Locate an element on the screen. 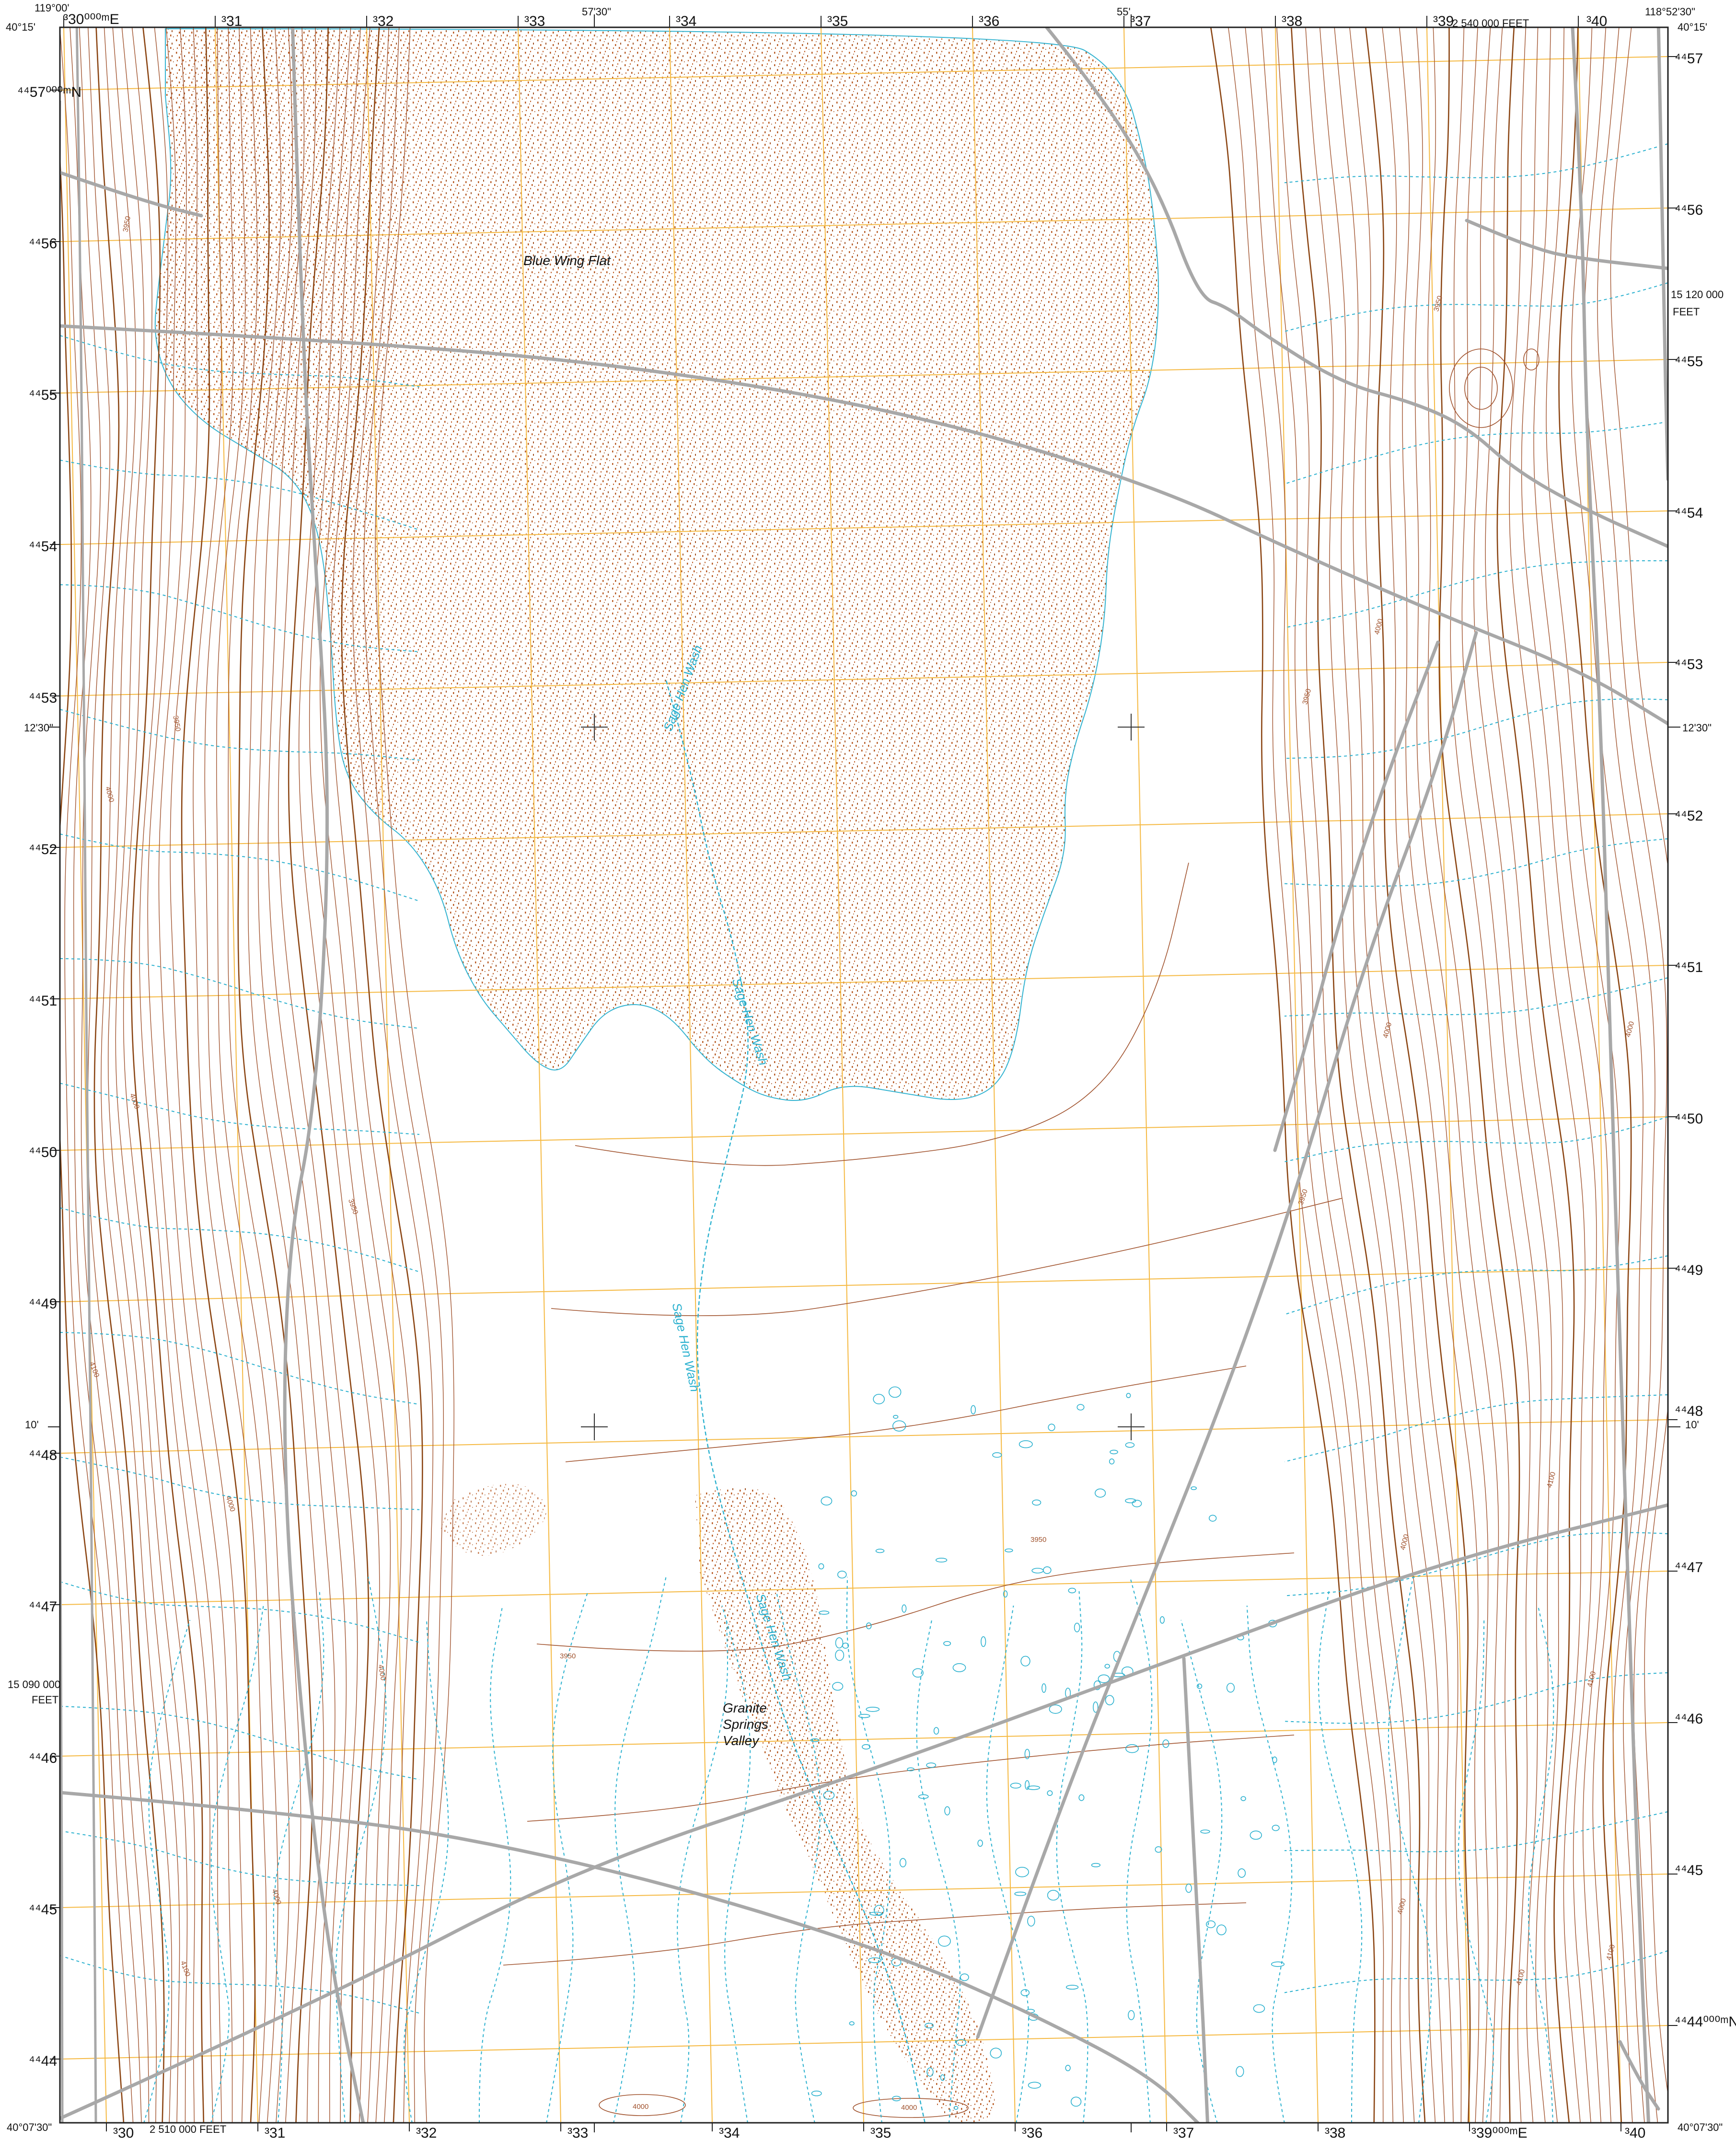 The image size is (1736, 2141). top-mid-lon: 57'30" is located at coordinates (596, 12).